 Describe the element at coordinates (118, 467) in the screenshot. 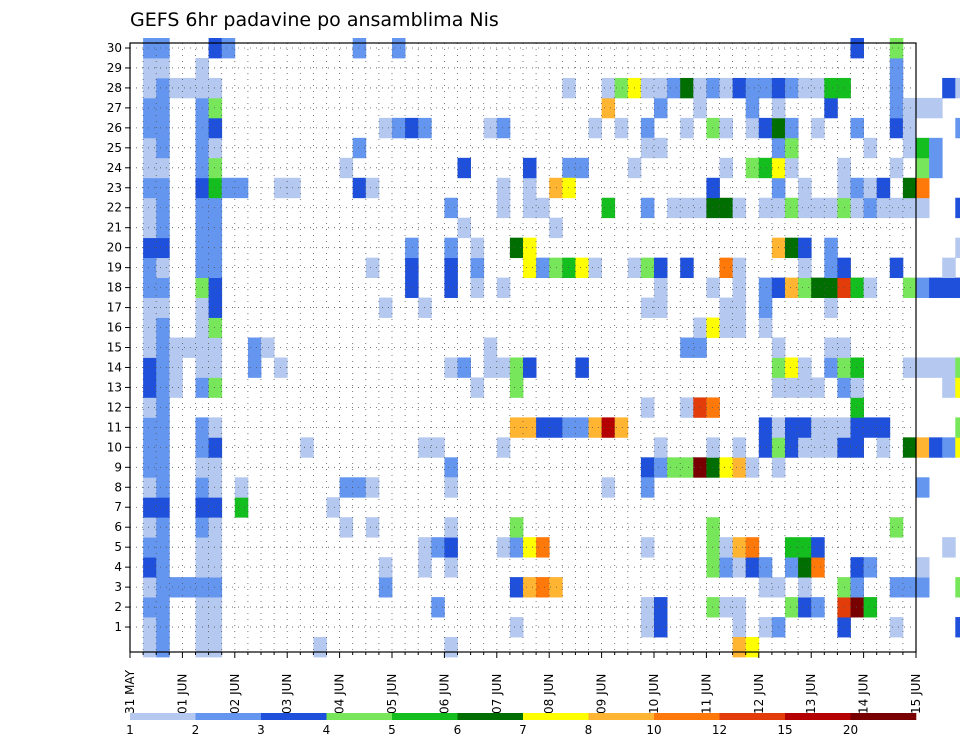

I see `y-tick-label: 9` at that location.